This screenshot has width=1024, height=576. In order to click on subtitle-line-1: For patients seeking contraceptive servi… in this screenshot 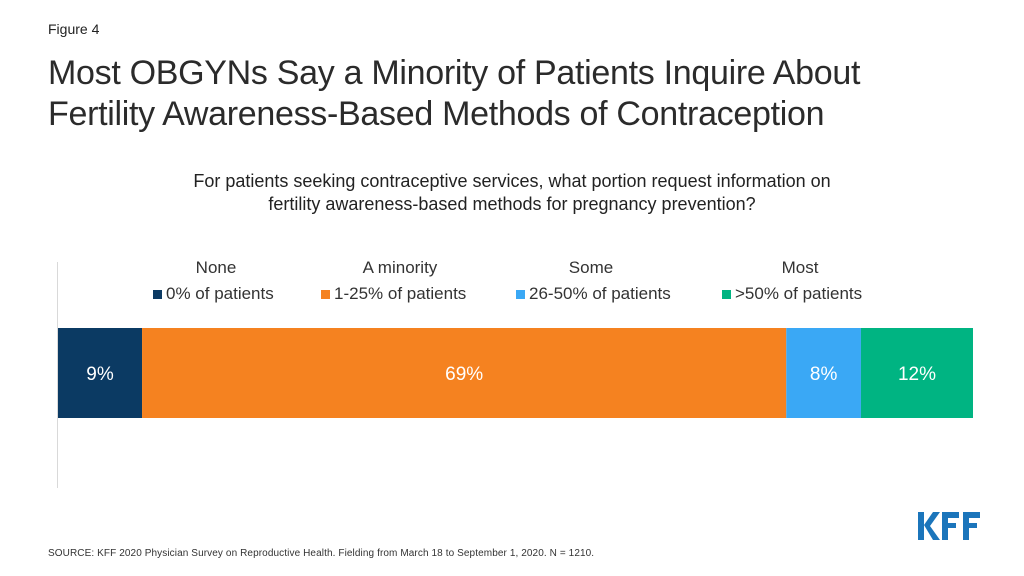, I will do `click(512, 181)`.